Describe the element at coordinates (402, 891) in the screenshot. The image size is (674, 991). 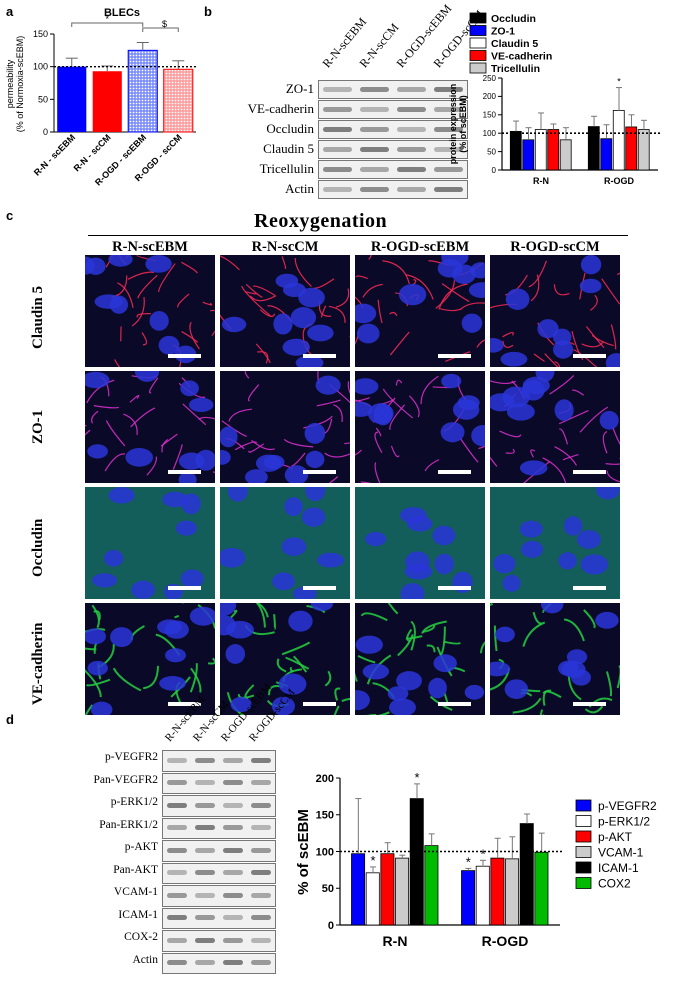
I see `chart-d-bar` at that location.